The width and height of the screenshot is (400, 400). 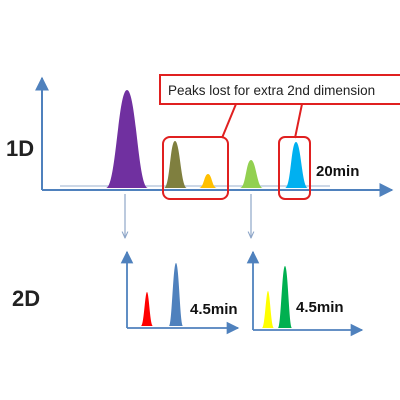 What do you see at coordinates (147, 309) in the screenshot?
I see `peak-red` at bounding box center [147, 309].